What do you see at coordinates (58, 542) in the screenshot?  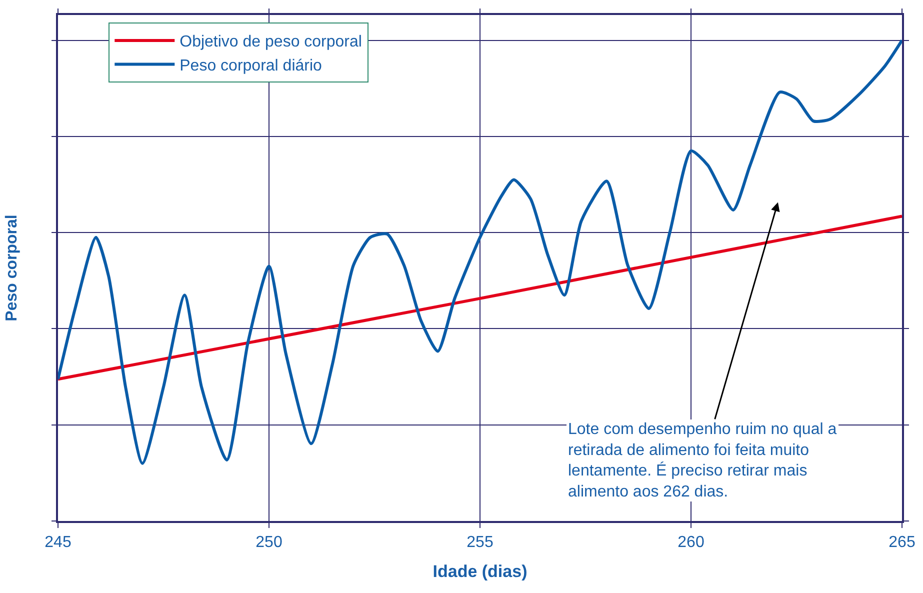 I see `x-tick-label: 245` at bounding box center [58, 542].